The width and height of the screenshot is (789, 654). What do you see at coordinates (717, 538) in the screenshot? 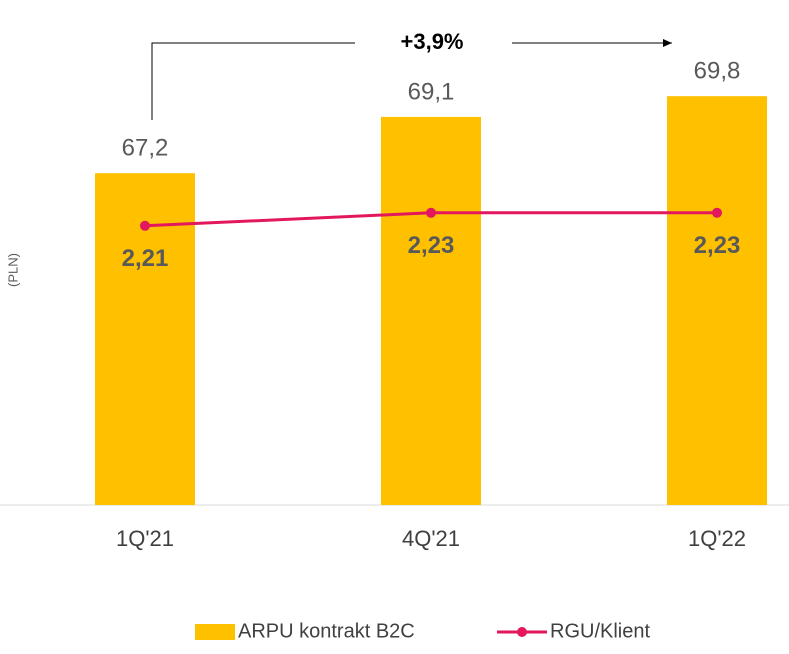
I see `x-tick-label: 1Q'22` at bounding box center [717, 538].